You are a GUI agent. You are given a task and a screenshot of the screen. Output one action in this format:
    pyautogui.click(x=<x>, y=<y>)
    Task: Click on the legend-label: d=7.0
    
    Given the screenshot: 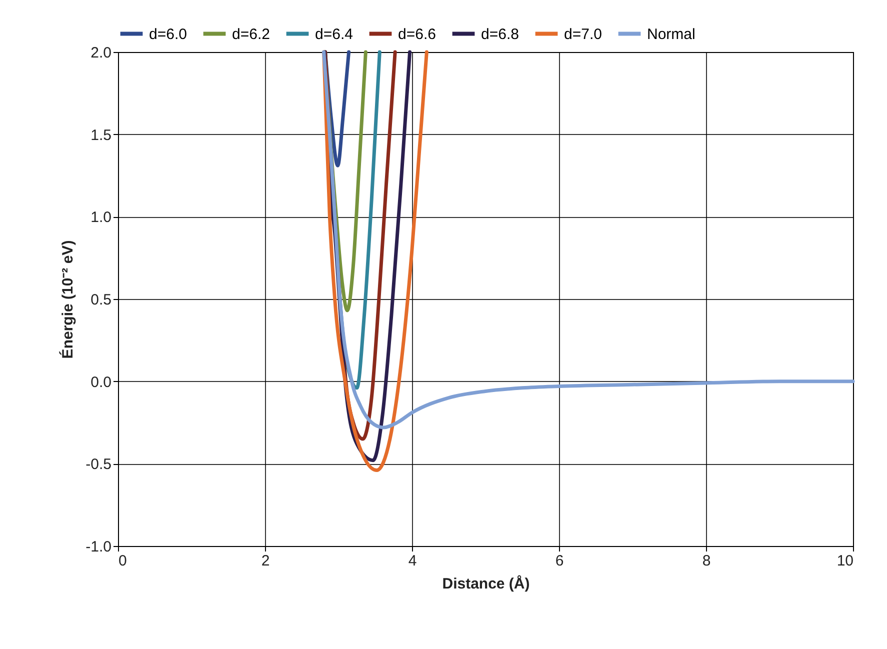 What is the action you would take?
    pyautogui.click(x=583, y=34)
    